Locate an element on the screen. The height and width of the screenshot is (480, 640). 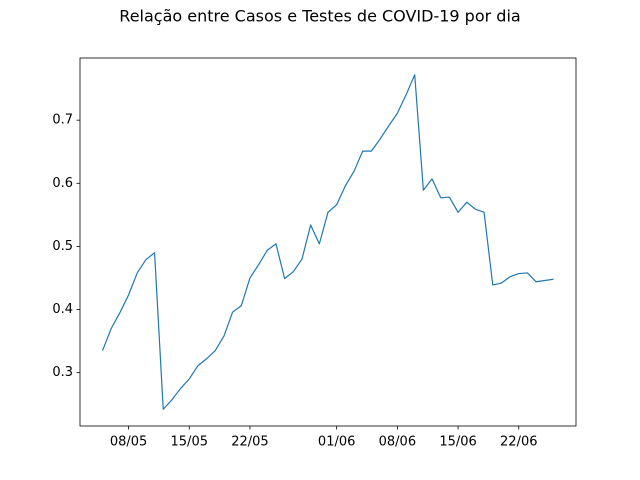
x-tick-label: 15/05 is located at coordinates (189, 442).